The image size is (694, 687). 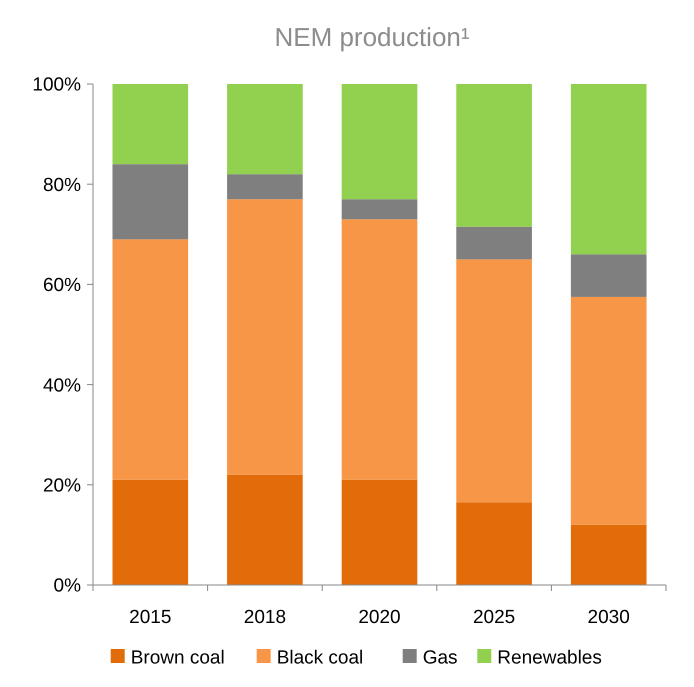 What do you see at coordinates (150, 617) in the screenshot?
I see `x-tick-label: 2015` at bounding box center [150, 617].